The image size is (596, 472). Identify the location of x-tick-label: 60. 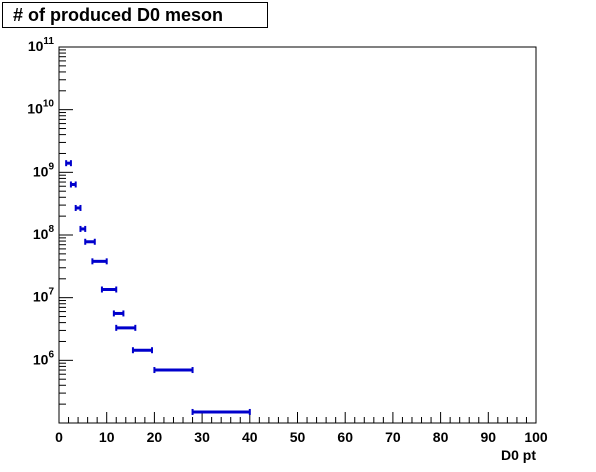
(345, 437).